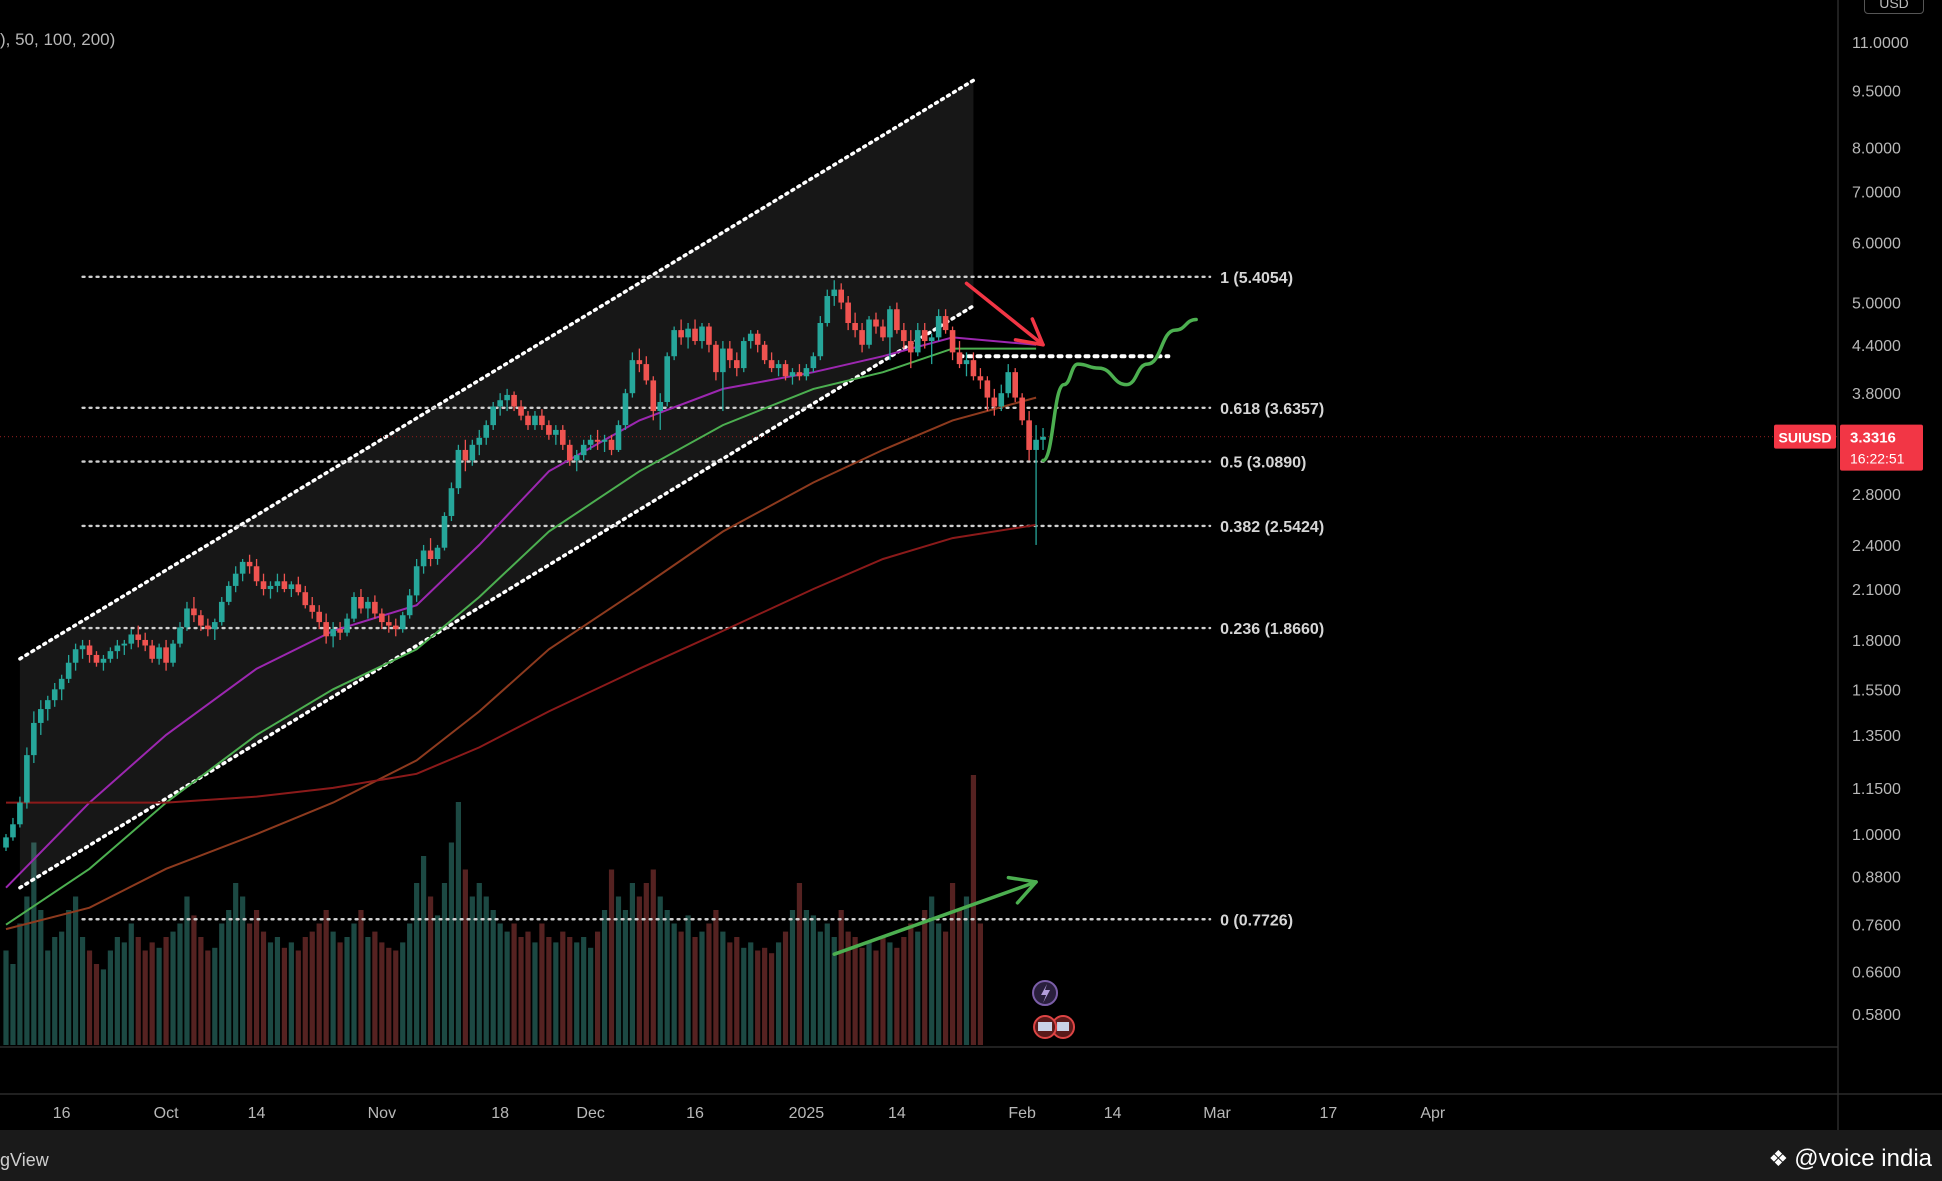 The width and height of the screenshot is (1942, 1181). What do you see at coordinates (1272, 409) in the screenshot?
I see `fib-label: 0.618 (3.6357)` at bounding box center [1272, 409].